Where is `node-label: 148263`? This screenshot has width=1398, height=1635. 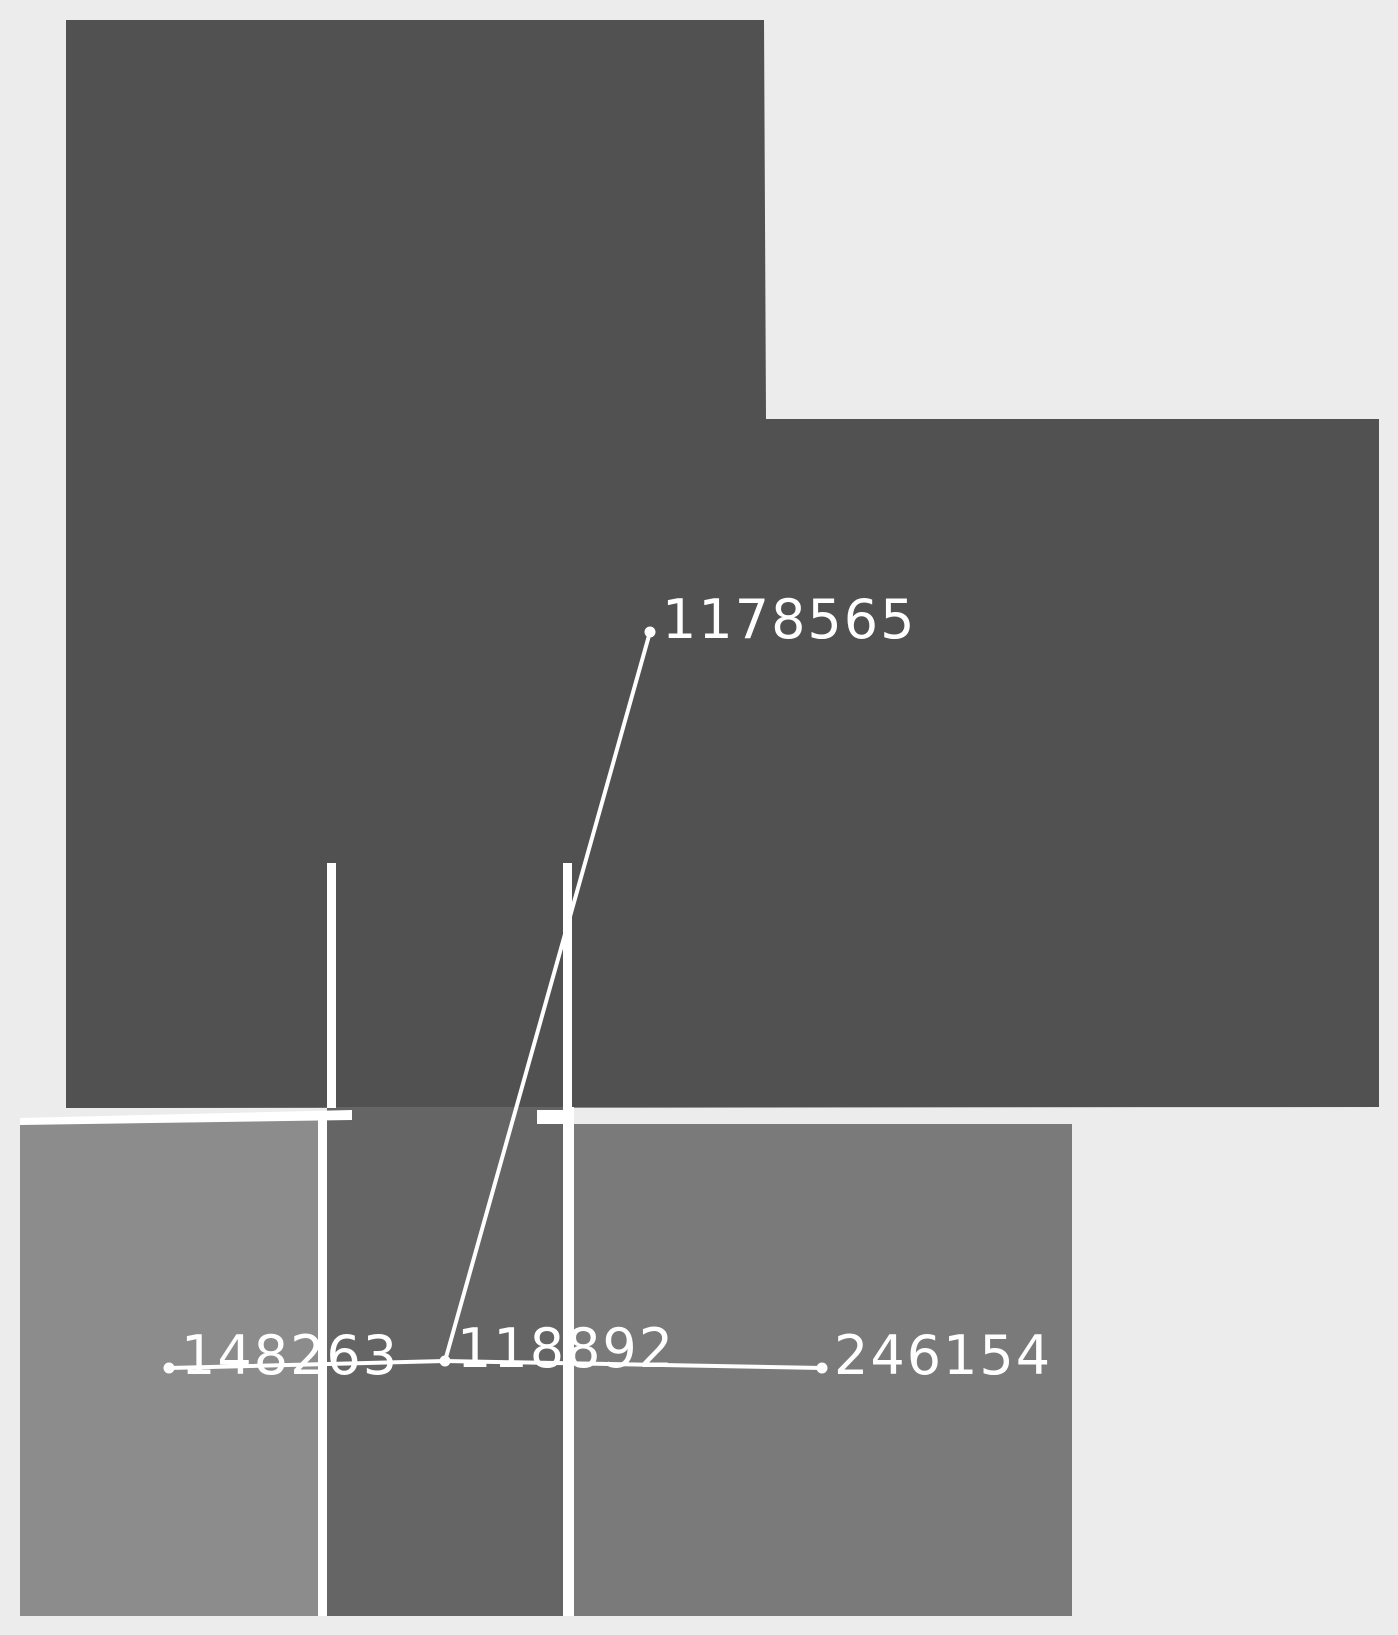
node-label: 148263 is located at coordinates (290, 1355).